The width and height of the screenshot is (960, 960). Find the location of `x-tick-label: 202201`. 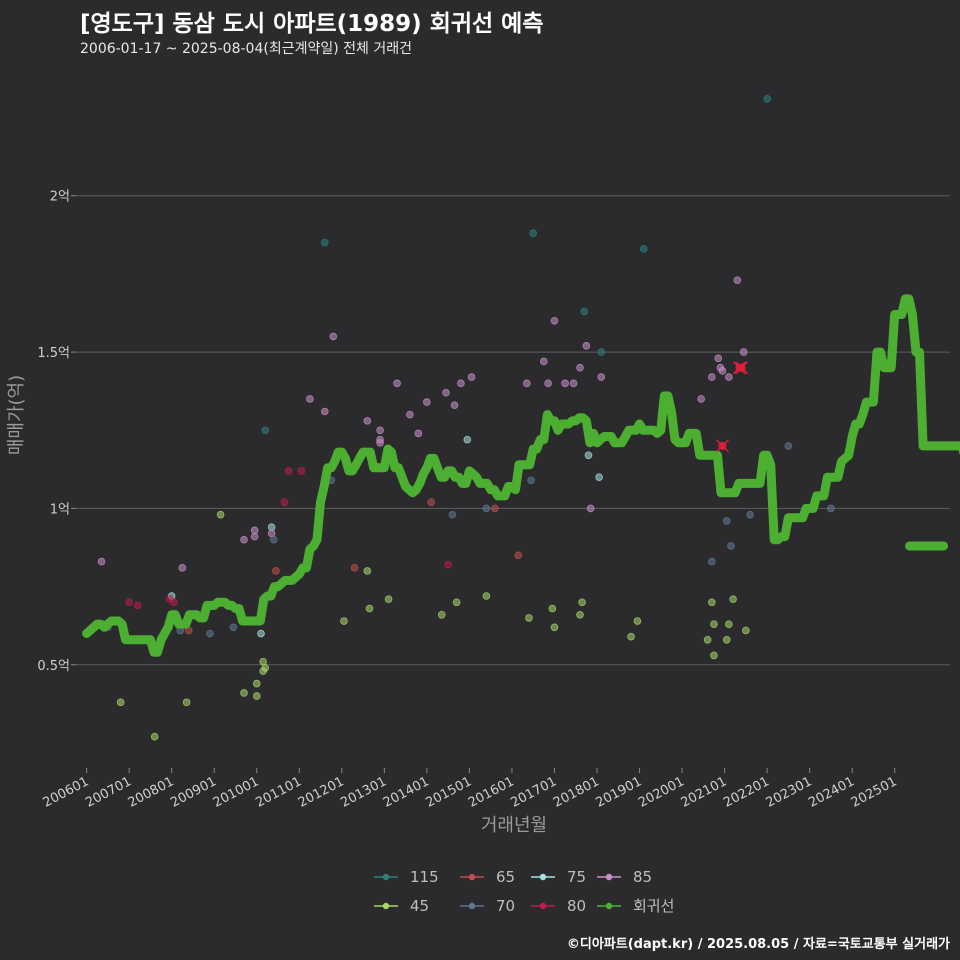

x-tick-label: 202201 is located at coordinates (746, 792).